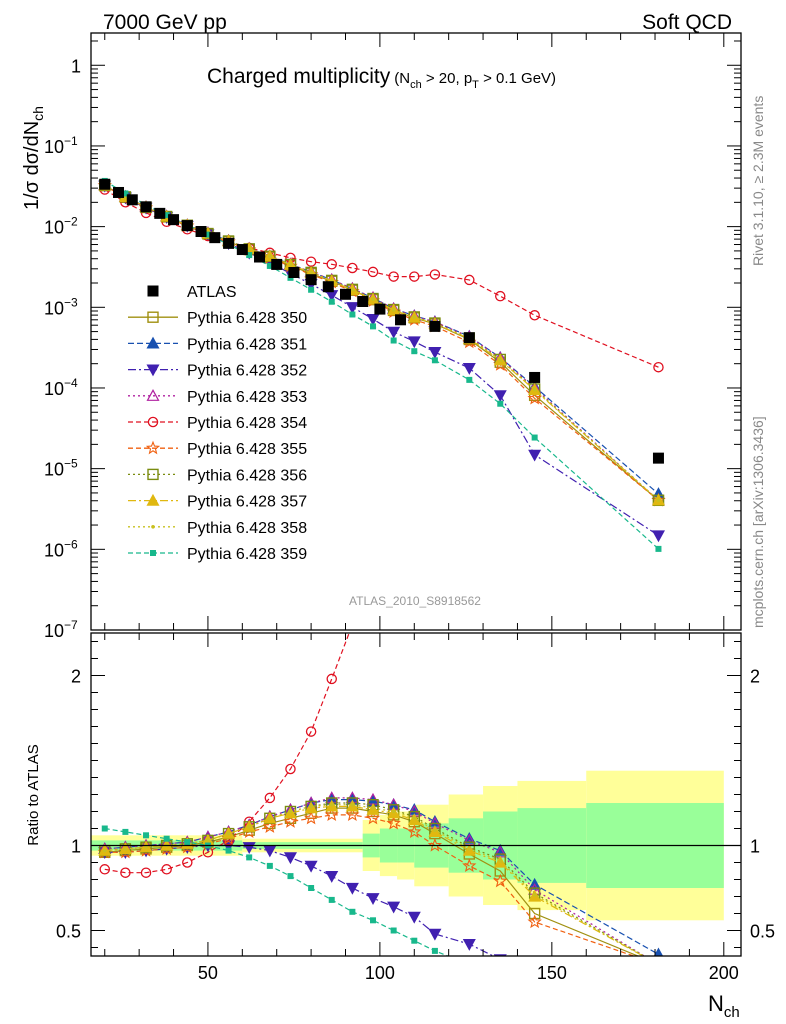 Image resolution: width=786 pixels, height=1024 pixels. Describe the element at coordinates (227, 753) in the screenshot. I see `series-4-ratio-line` at that location.